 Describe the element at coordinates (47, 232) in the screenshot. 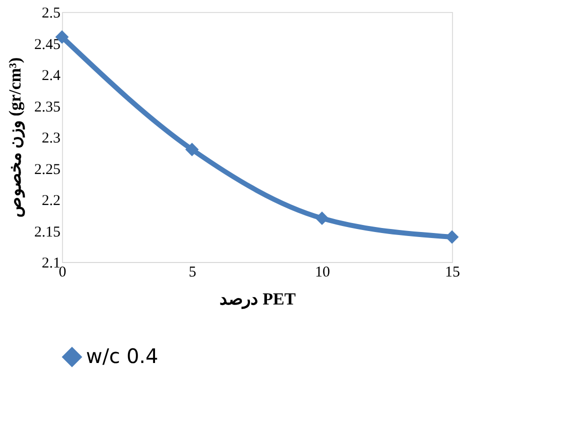

I see `y-tick-label: 2.15` at that location.